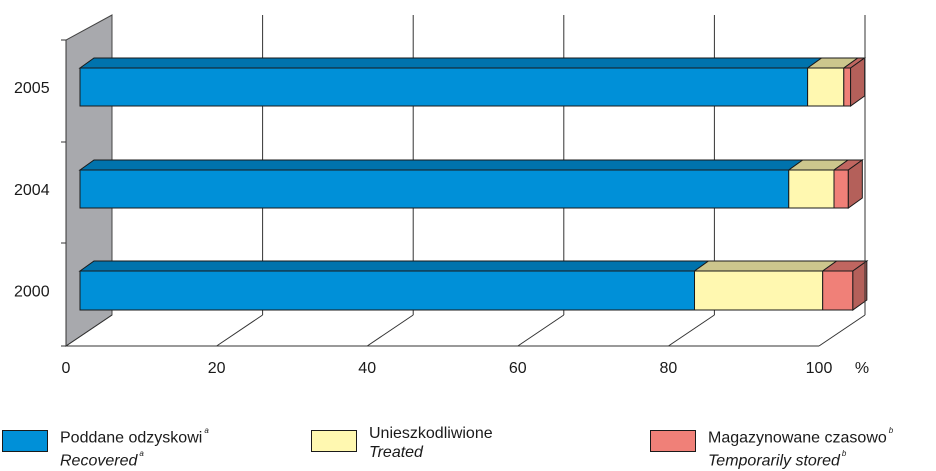  Describe the element at coordinates (334, 441) in the screenshot. I see `legend-swatch-treated` at that location.